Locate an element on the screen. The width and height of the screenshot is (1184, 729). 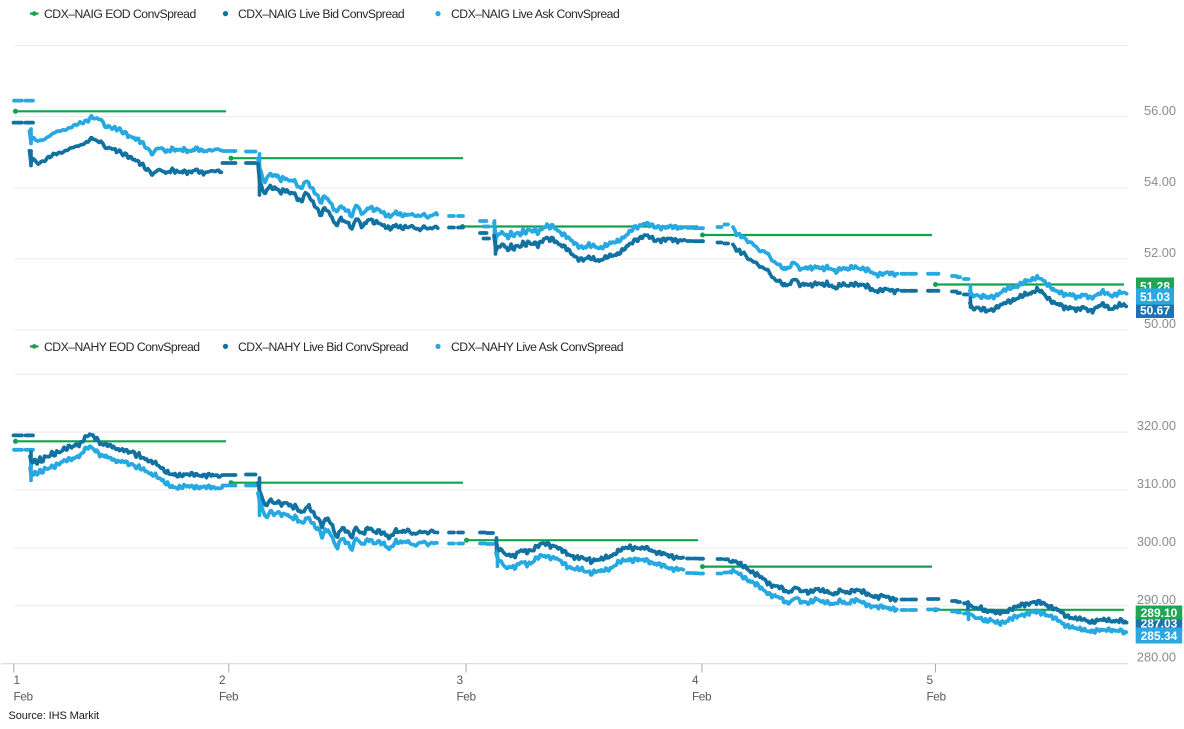
svg-text: CDX–NAHY Live Ask ConvSpread is located at coordinates (537, 347).